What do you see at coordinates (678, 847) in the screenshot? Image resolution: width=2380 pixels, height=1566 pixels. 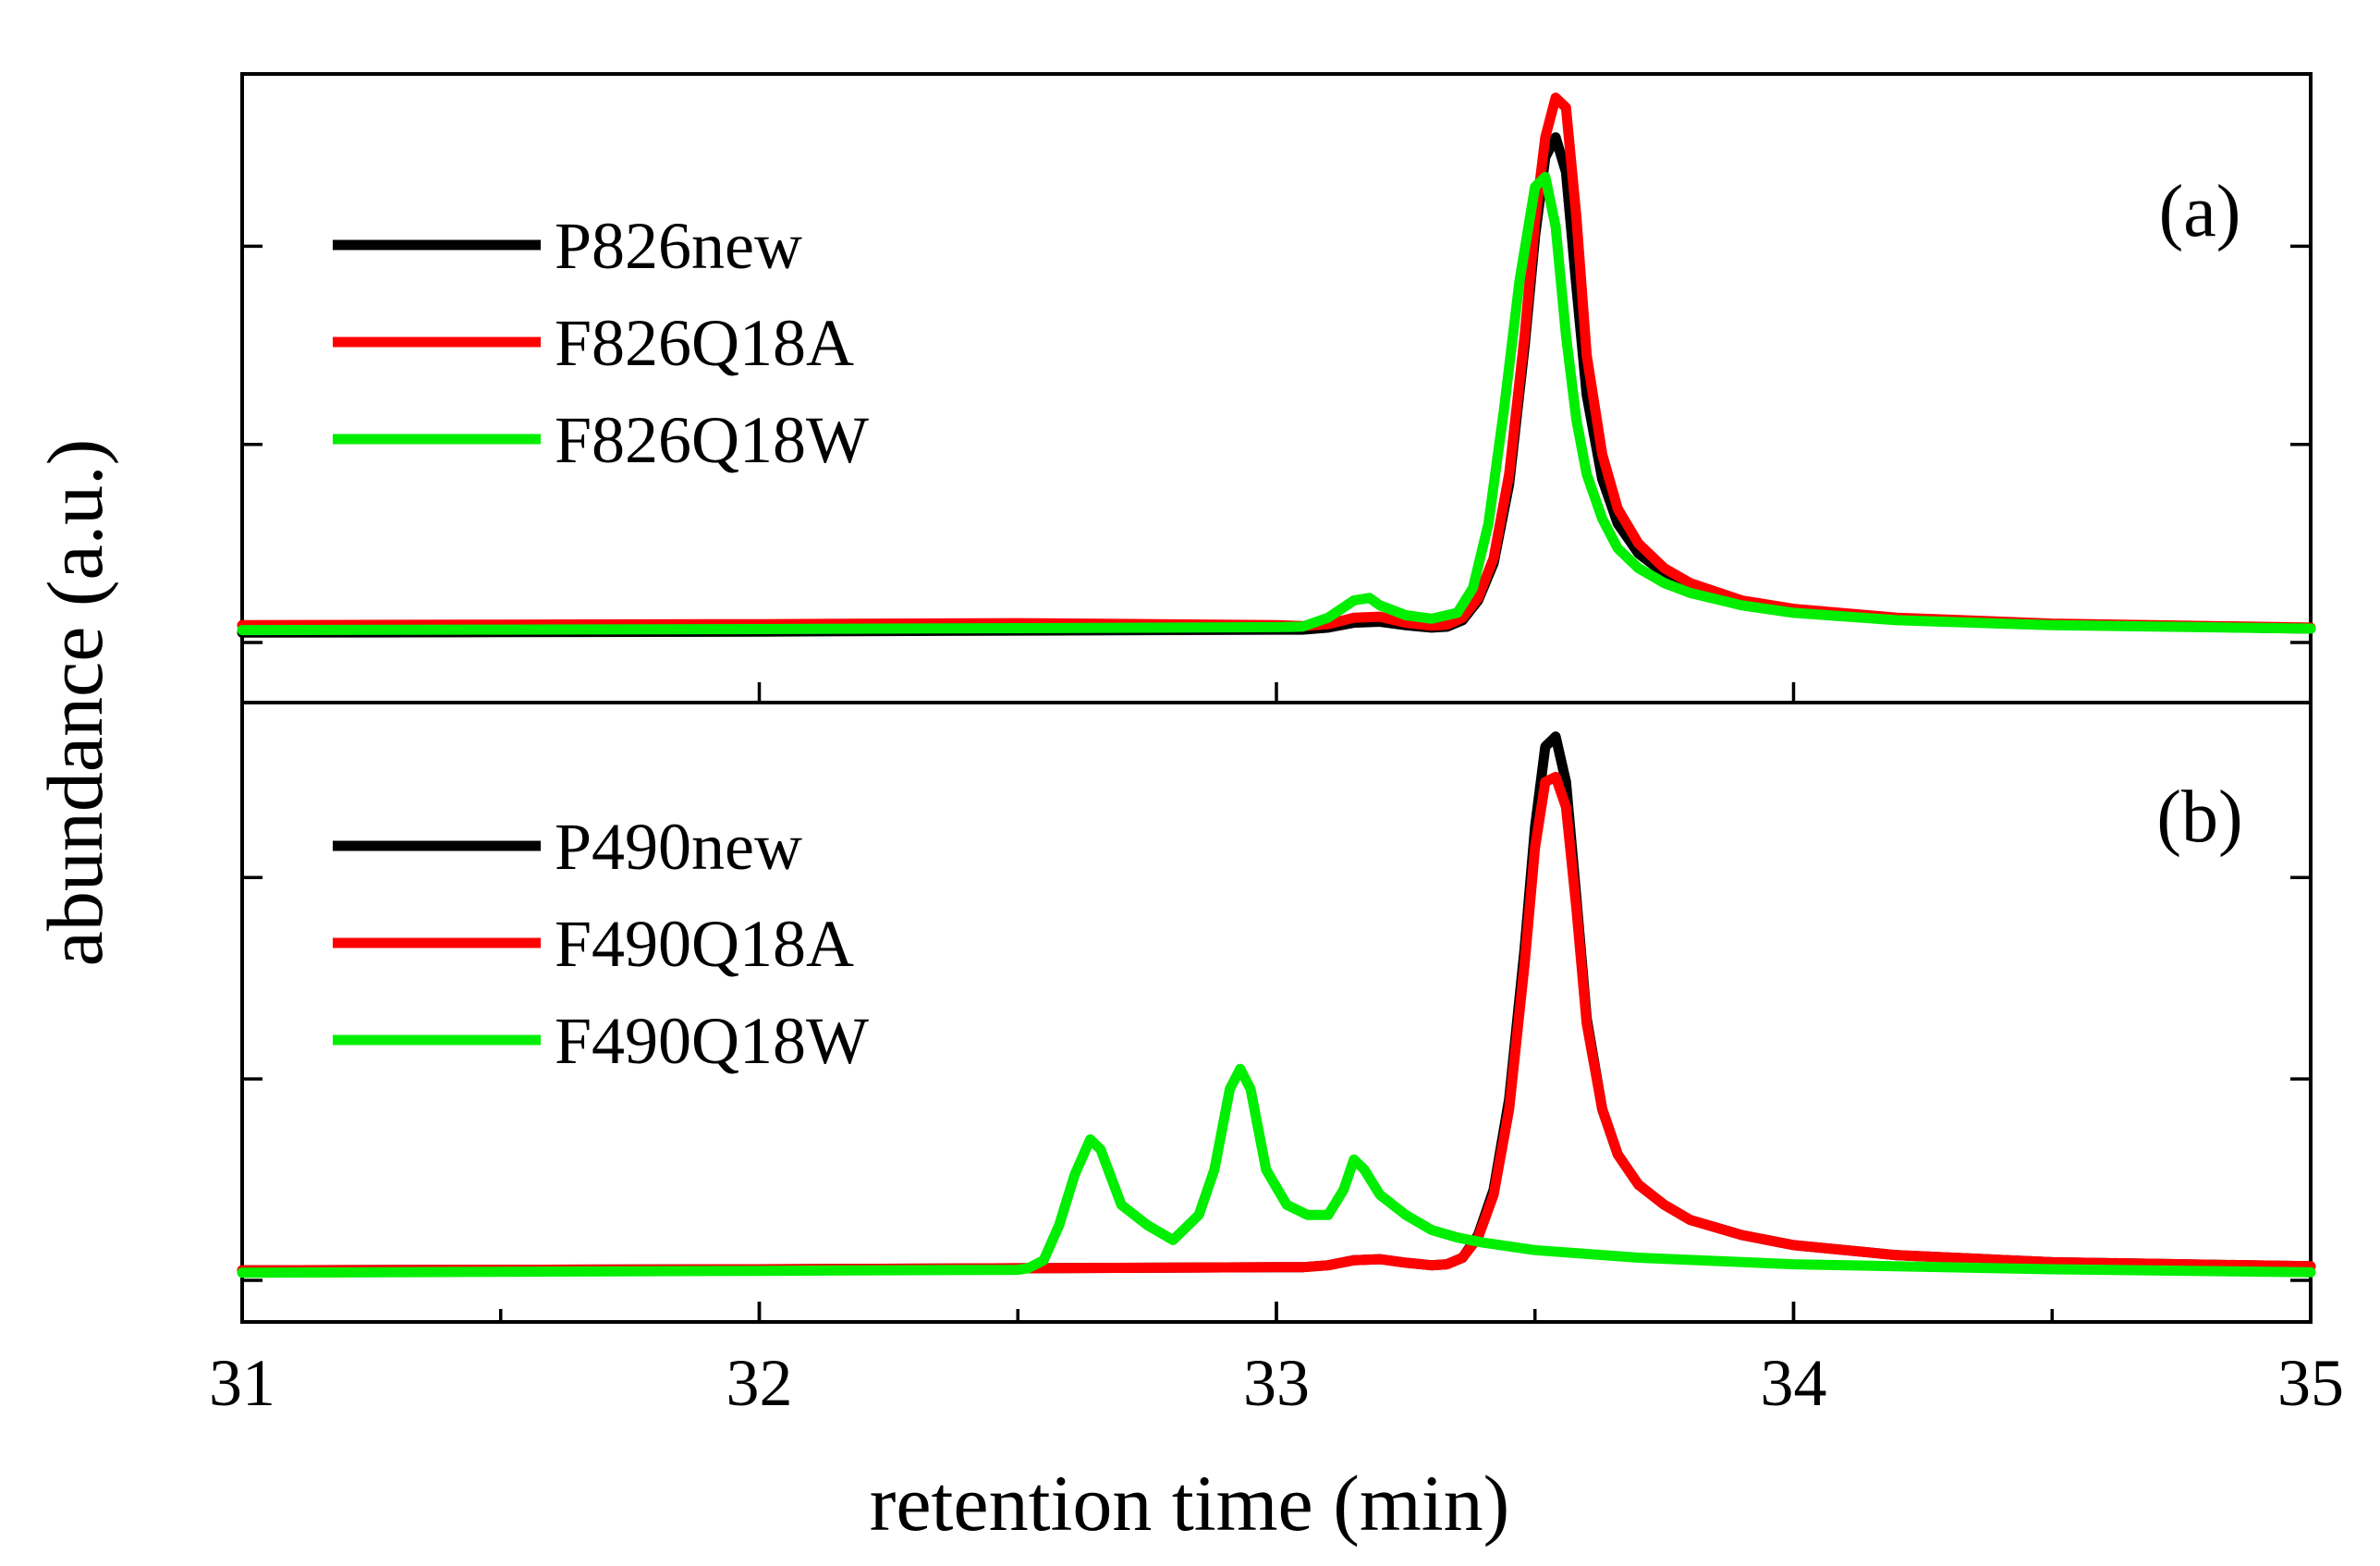 I see `legend-label: P490new` at bounding box center [678, 847].